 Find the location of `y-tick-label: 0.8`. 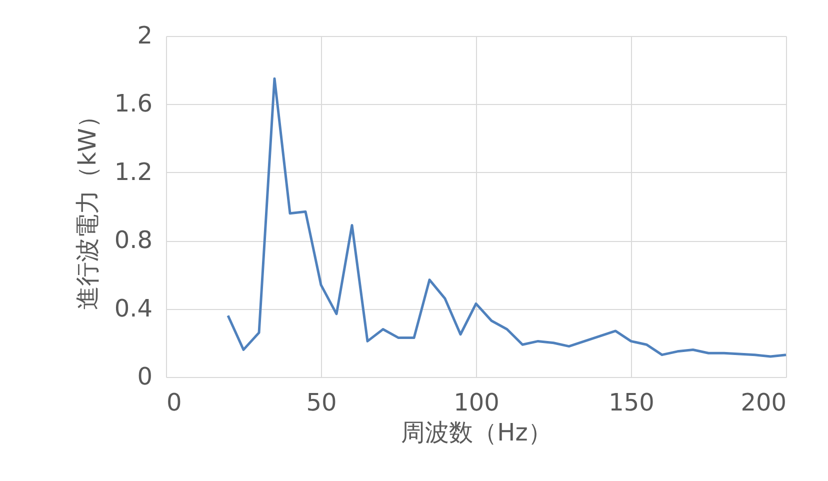

y-tick-label: 0.8 is located at coordinates (133, 240).